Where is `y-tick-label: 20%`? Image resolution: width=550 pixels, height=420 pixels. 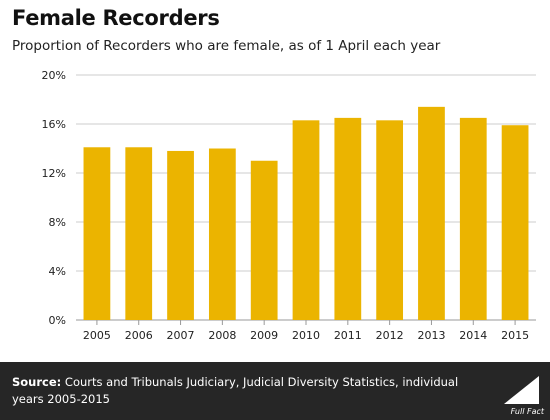
y-tick-label: 20% is located at coordinates (54, 75).